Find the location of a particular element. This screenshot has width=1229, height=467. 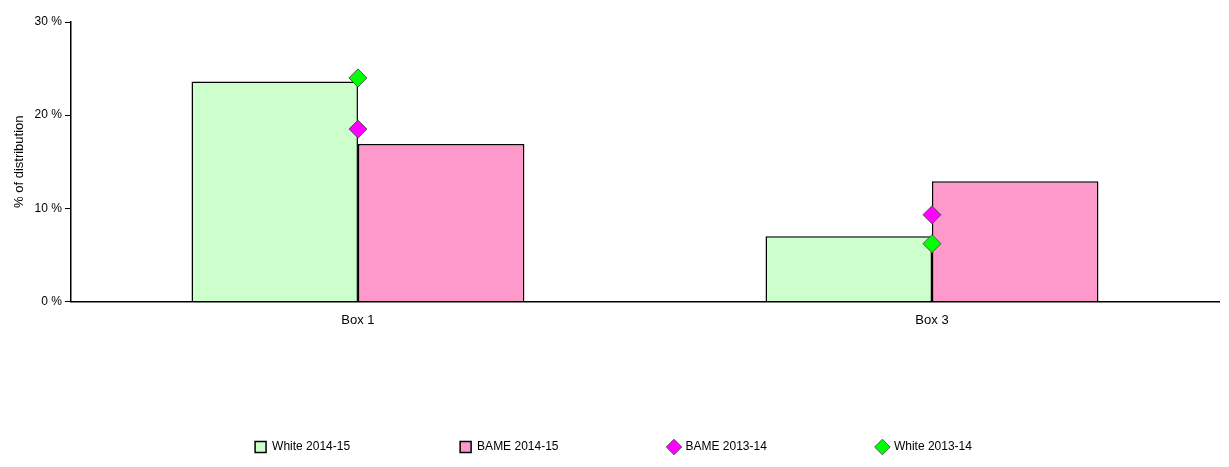

y-axis-title: % of distribution is located at coordinates (19, 161).